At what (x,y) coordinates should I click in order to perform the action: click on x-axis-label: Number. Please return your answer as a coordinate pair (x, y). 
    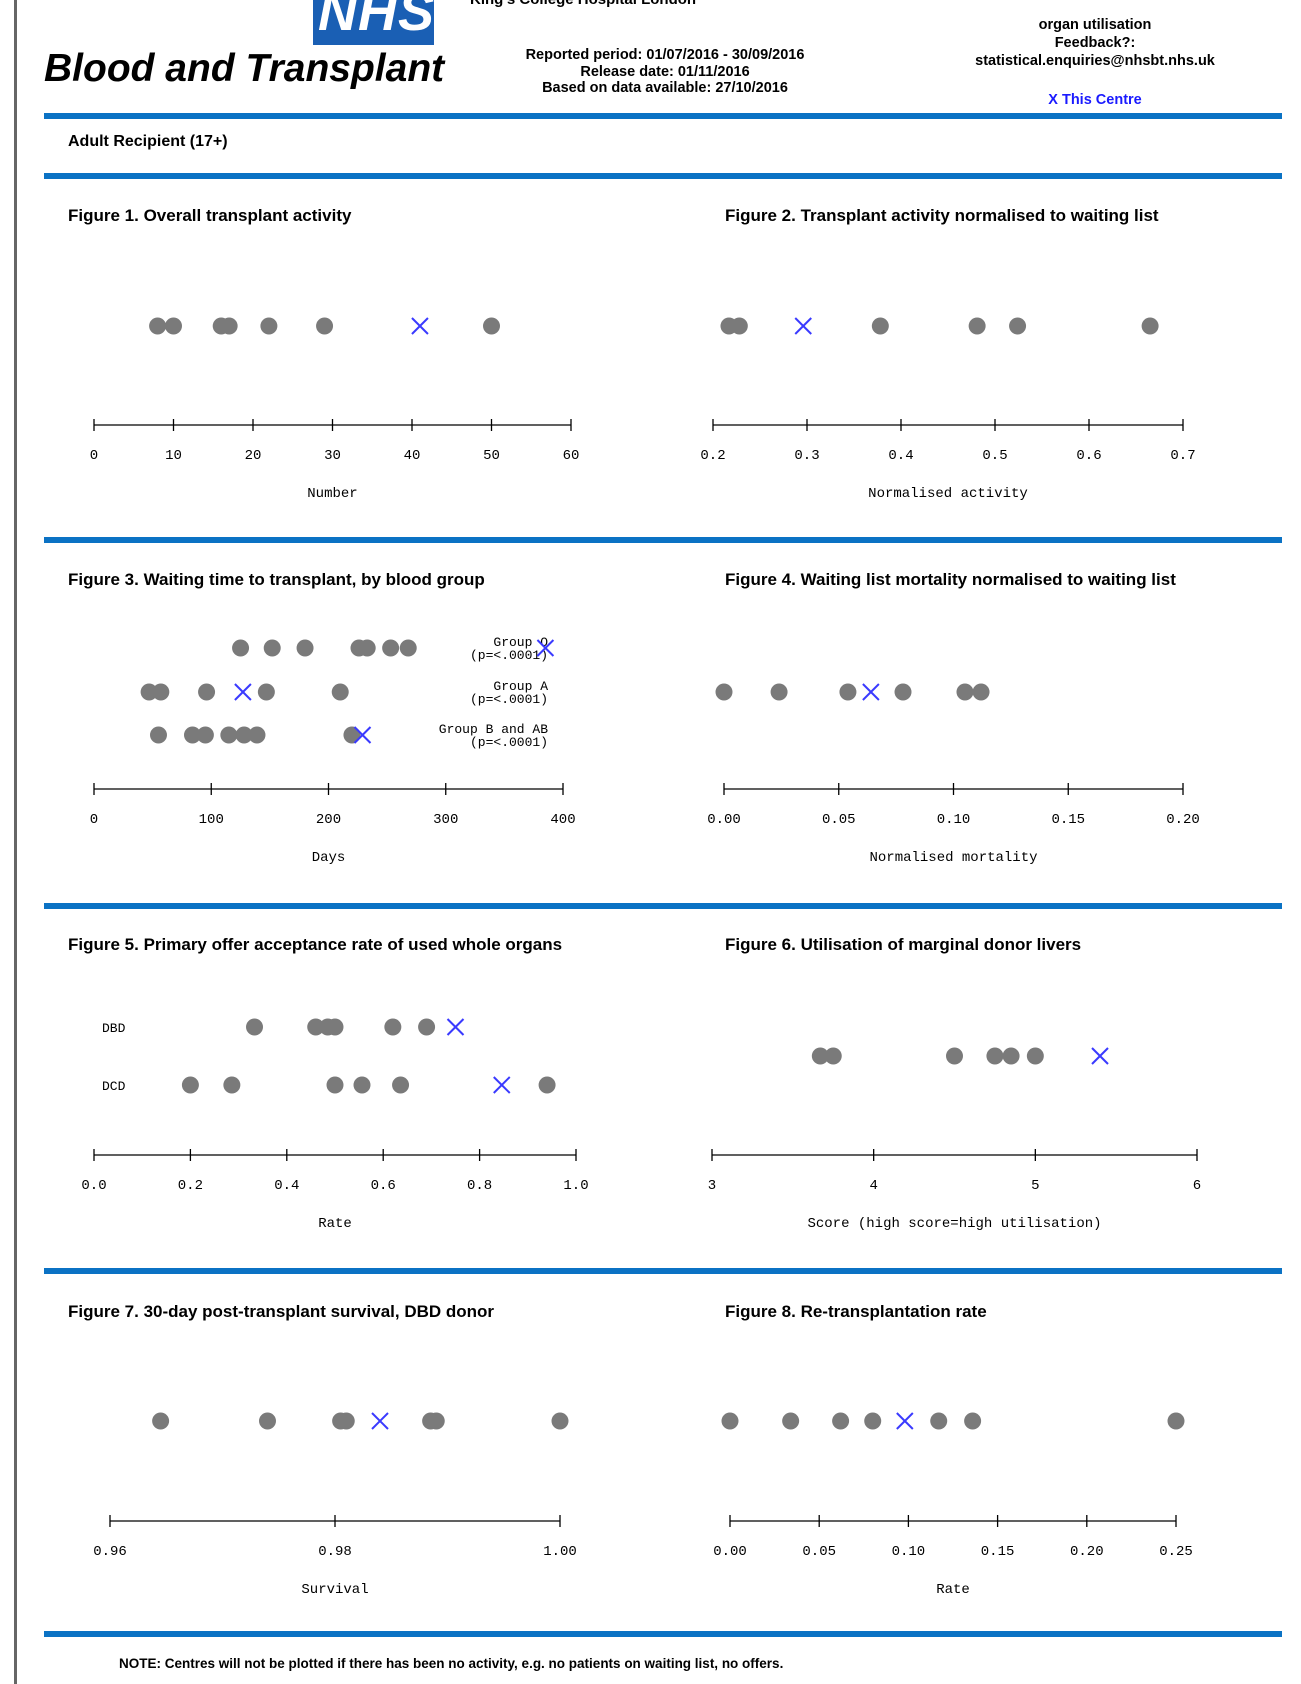
    Looking at the image, I should click on (332, 494).